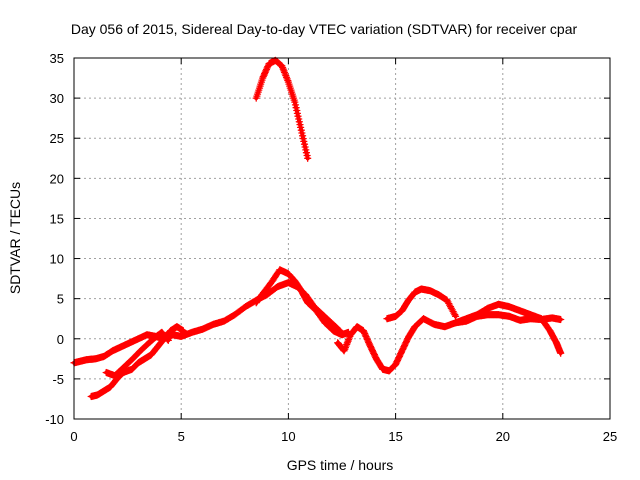 This screenshot has height=480, width=640. Describe the element at coordinates (57, 98) in the screenshot. I see `y-tick-label: 30` at that location.